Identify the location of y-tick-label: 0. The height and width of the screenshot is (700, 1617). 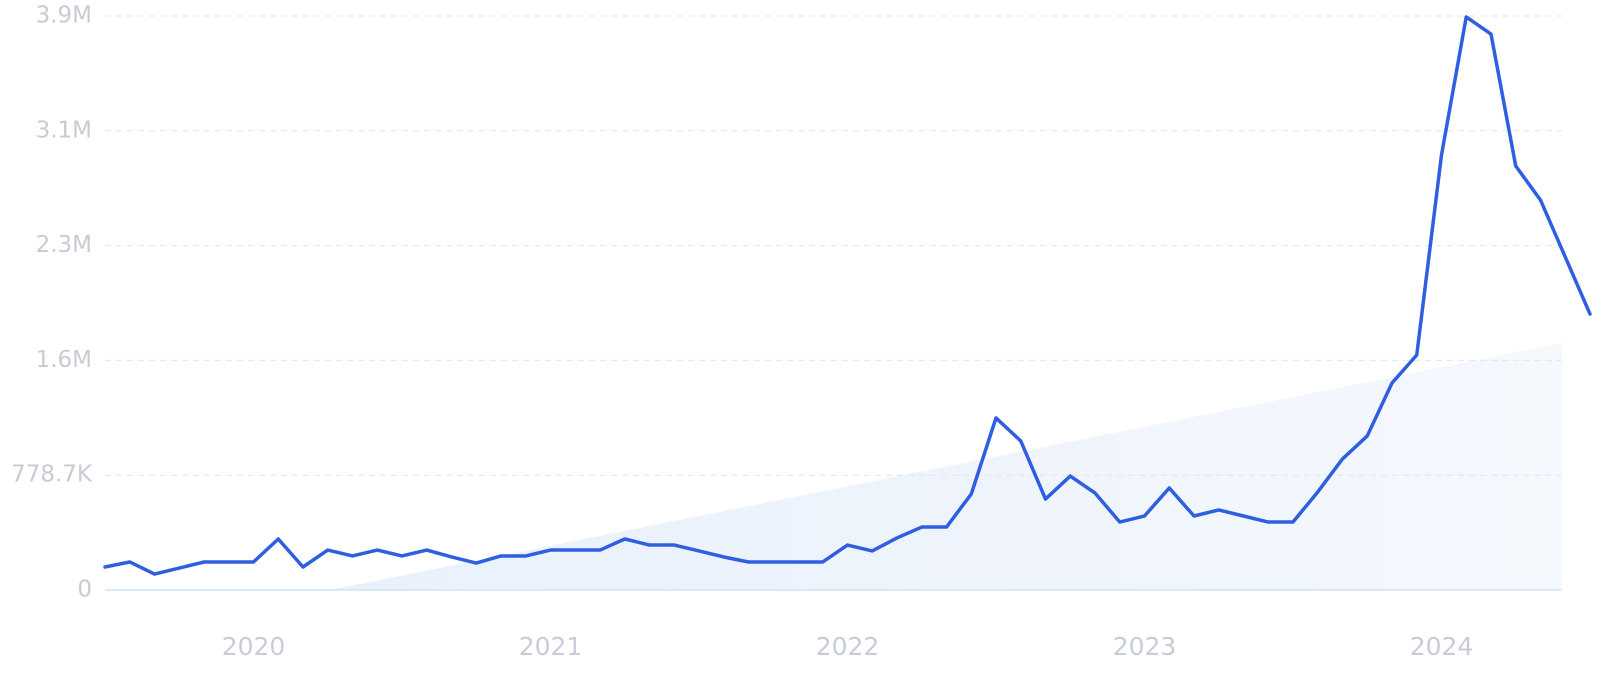
(84, 590).